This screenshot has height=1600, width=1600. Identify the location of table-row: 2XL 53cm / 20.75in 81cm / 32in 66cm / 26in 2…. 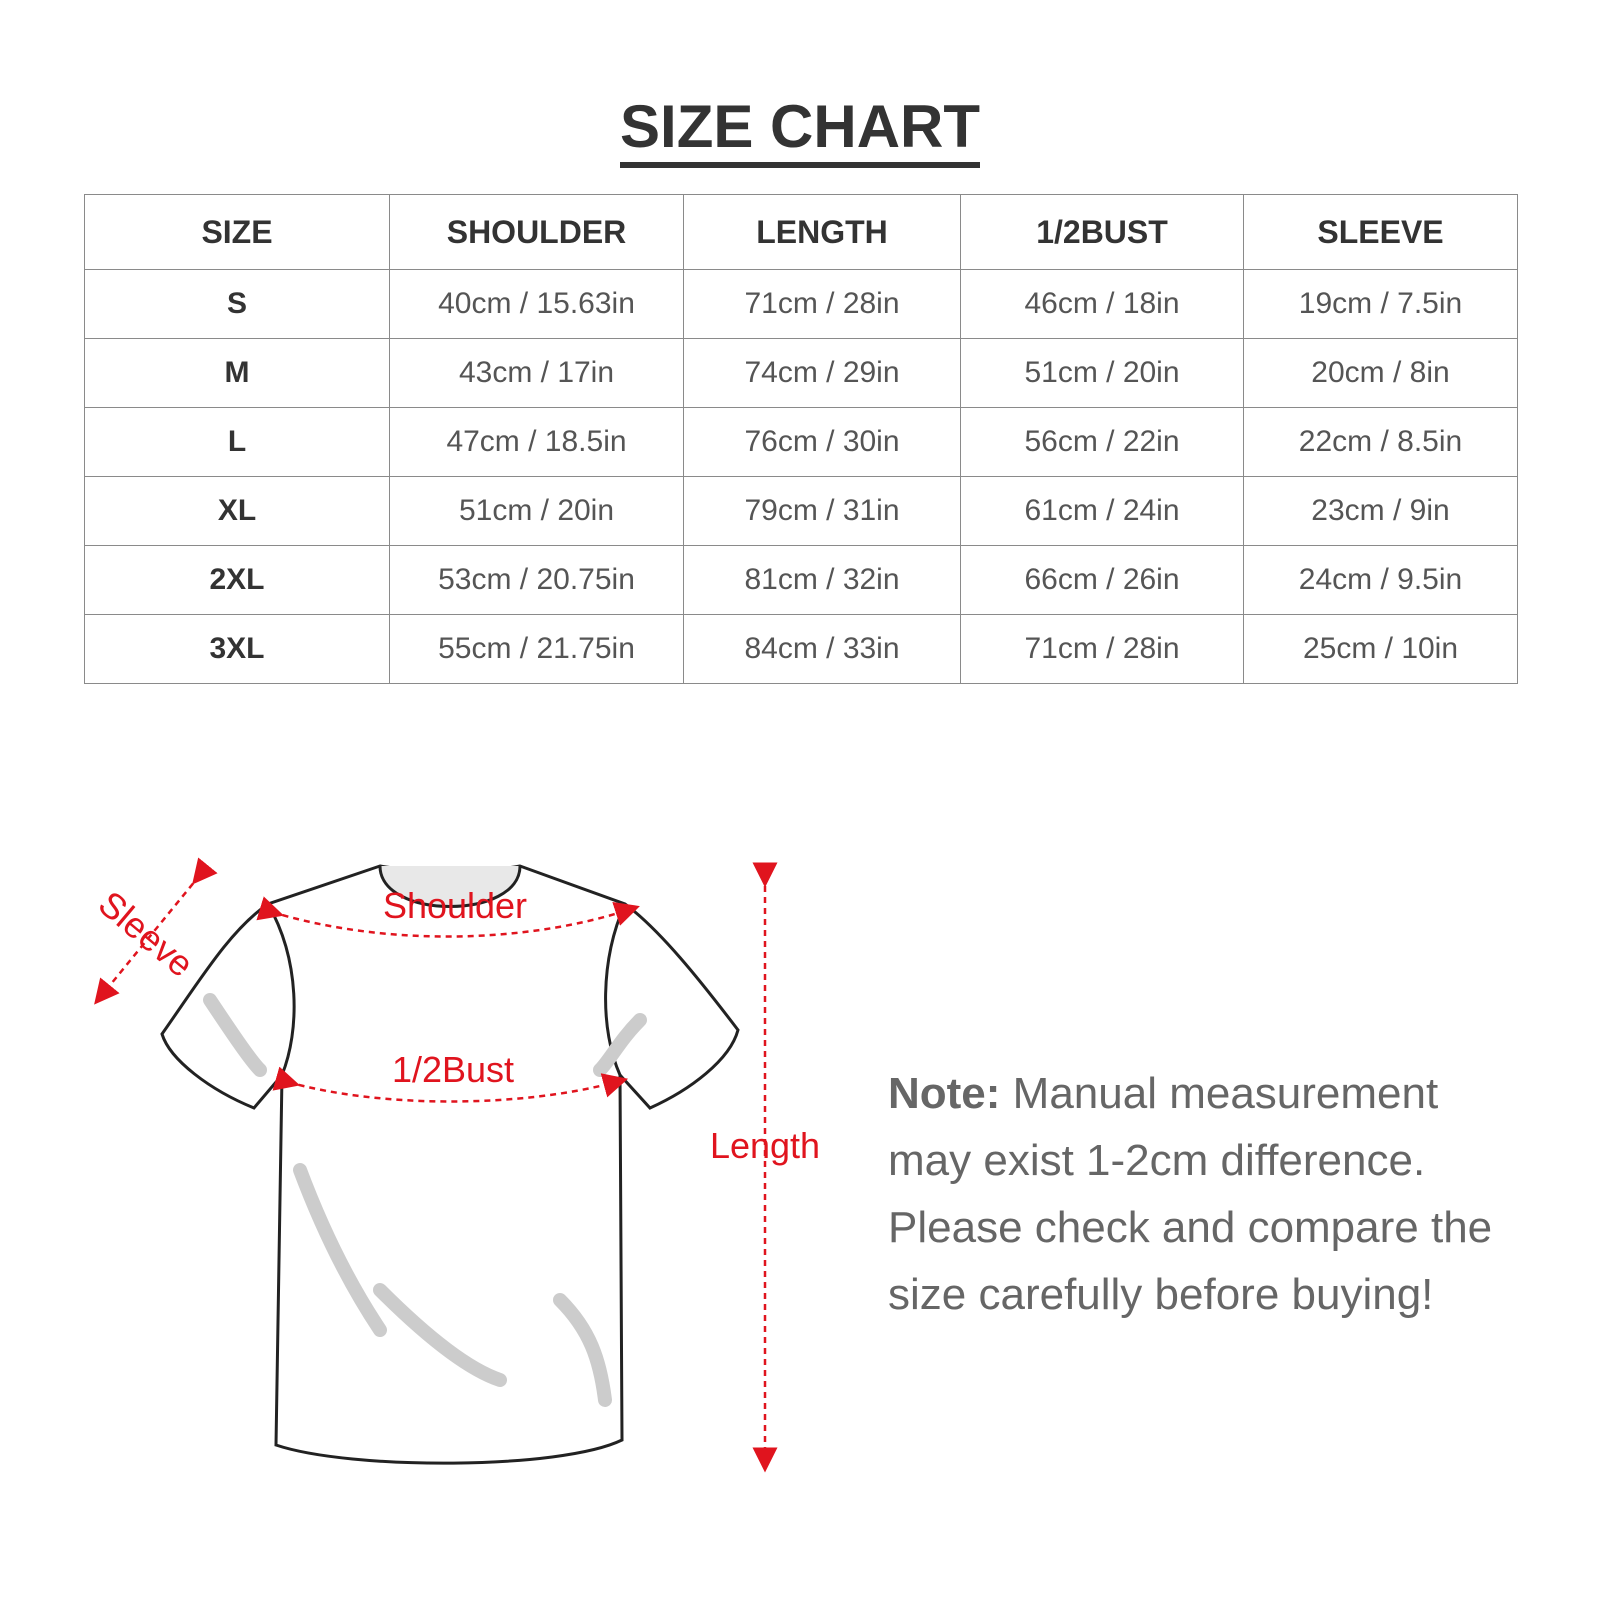
(801, 580).